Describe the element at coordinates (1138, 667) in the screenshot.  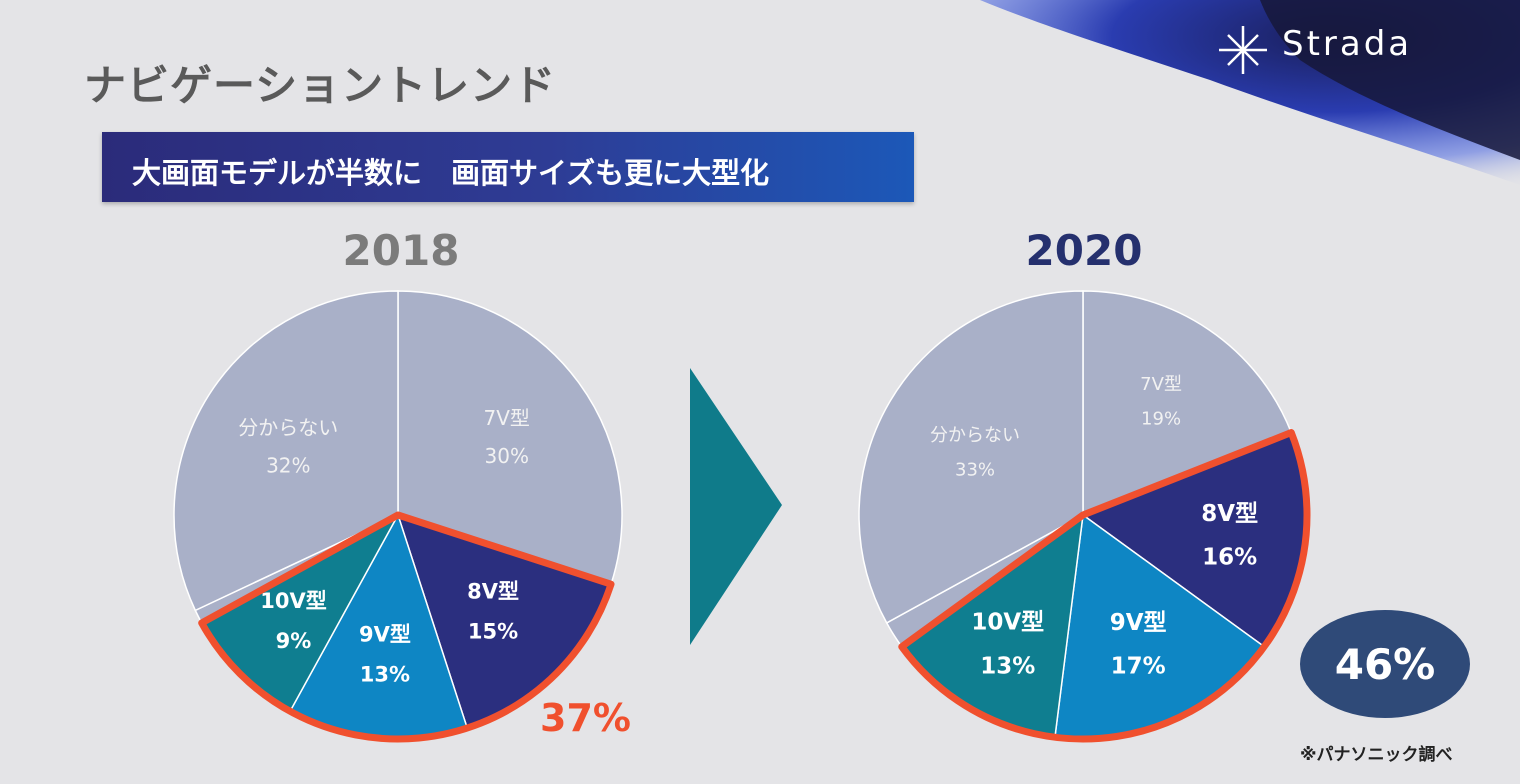
I see `pie-2020-value-2: 17%` at that location.